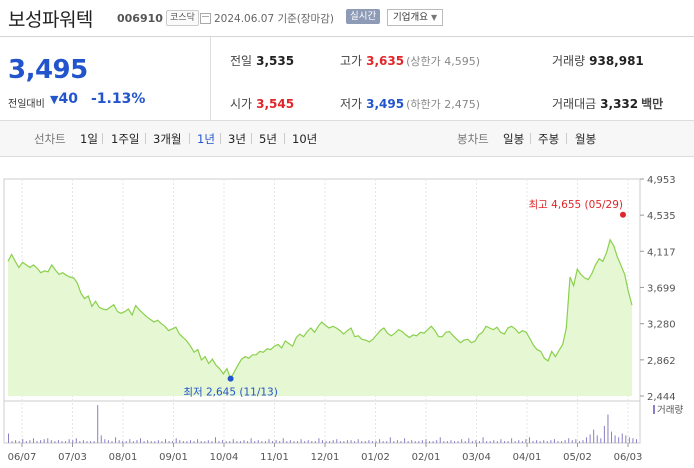 Image resolution: width=694 pixels, height=468 pixels. Describe the element at coordinates (443, 61) in the screenshot. I see `upper-limit: (상한가 4,595)` at that location.